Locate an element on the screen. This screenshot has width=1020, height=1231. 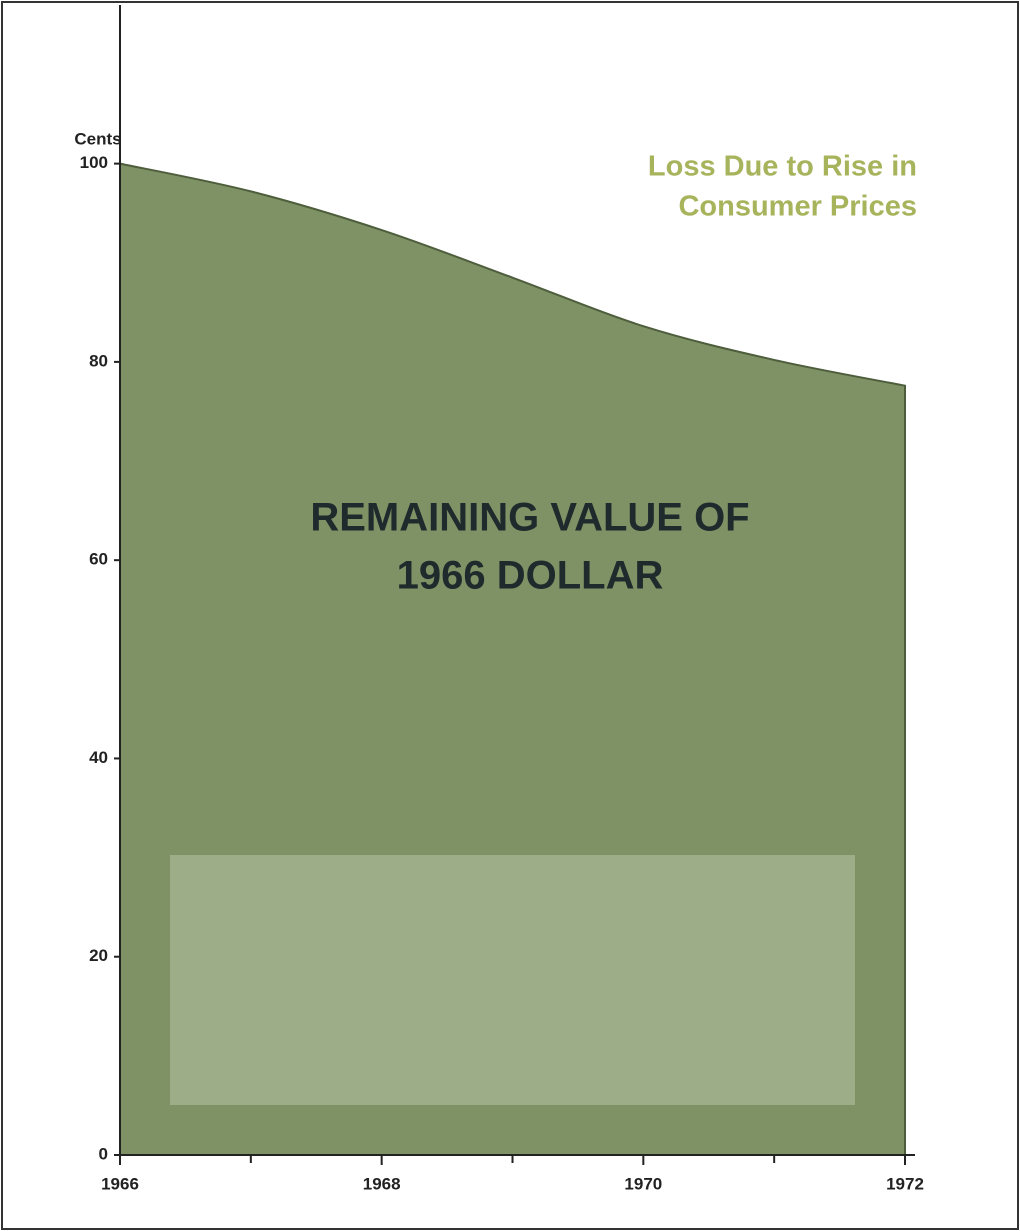
y-tick-label: 0 is located at coordinates (103, 1153).